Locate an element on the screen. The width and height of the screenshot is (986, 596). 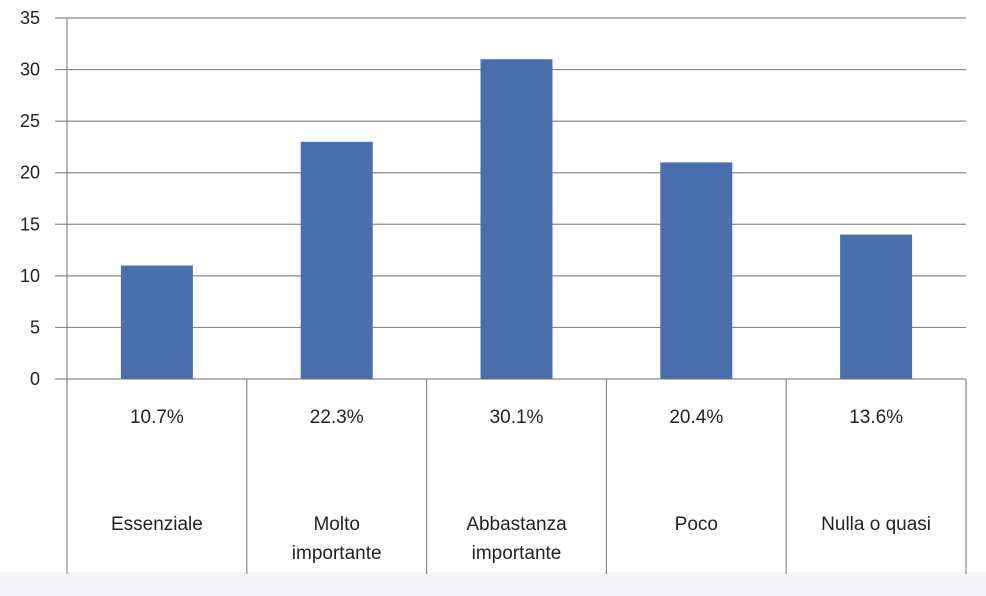
y-tick-label: 10 is located at coordinates (30, 276).